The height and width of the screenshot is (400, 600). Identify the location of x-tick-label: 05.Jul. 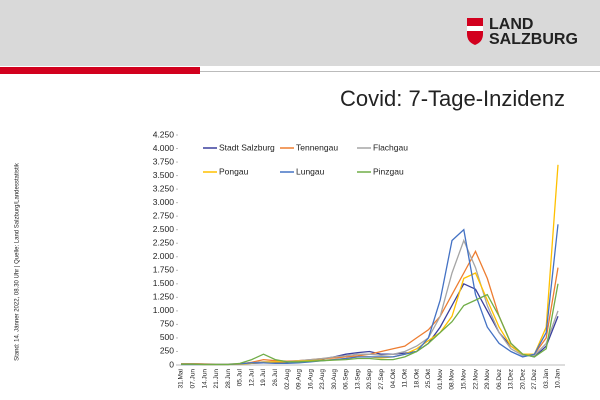
(240, 377).